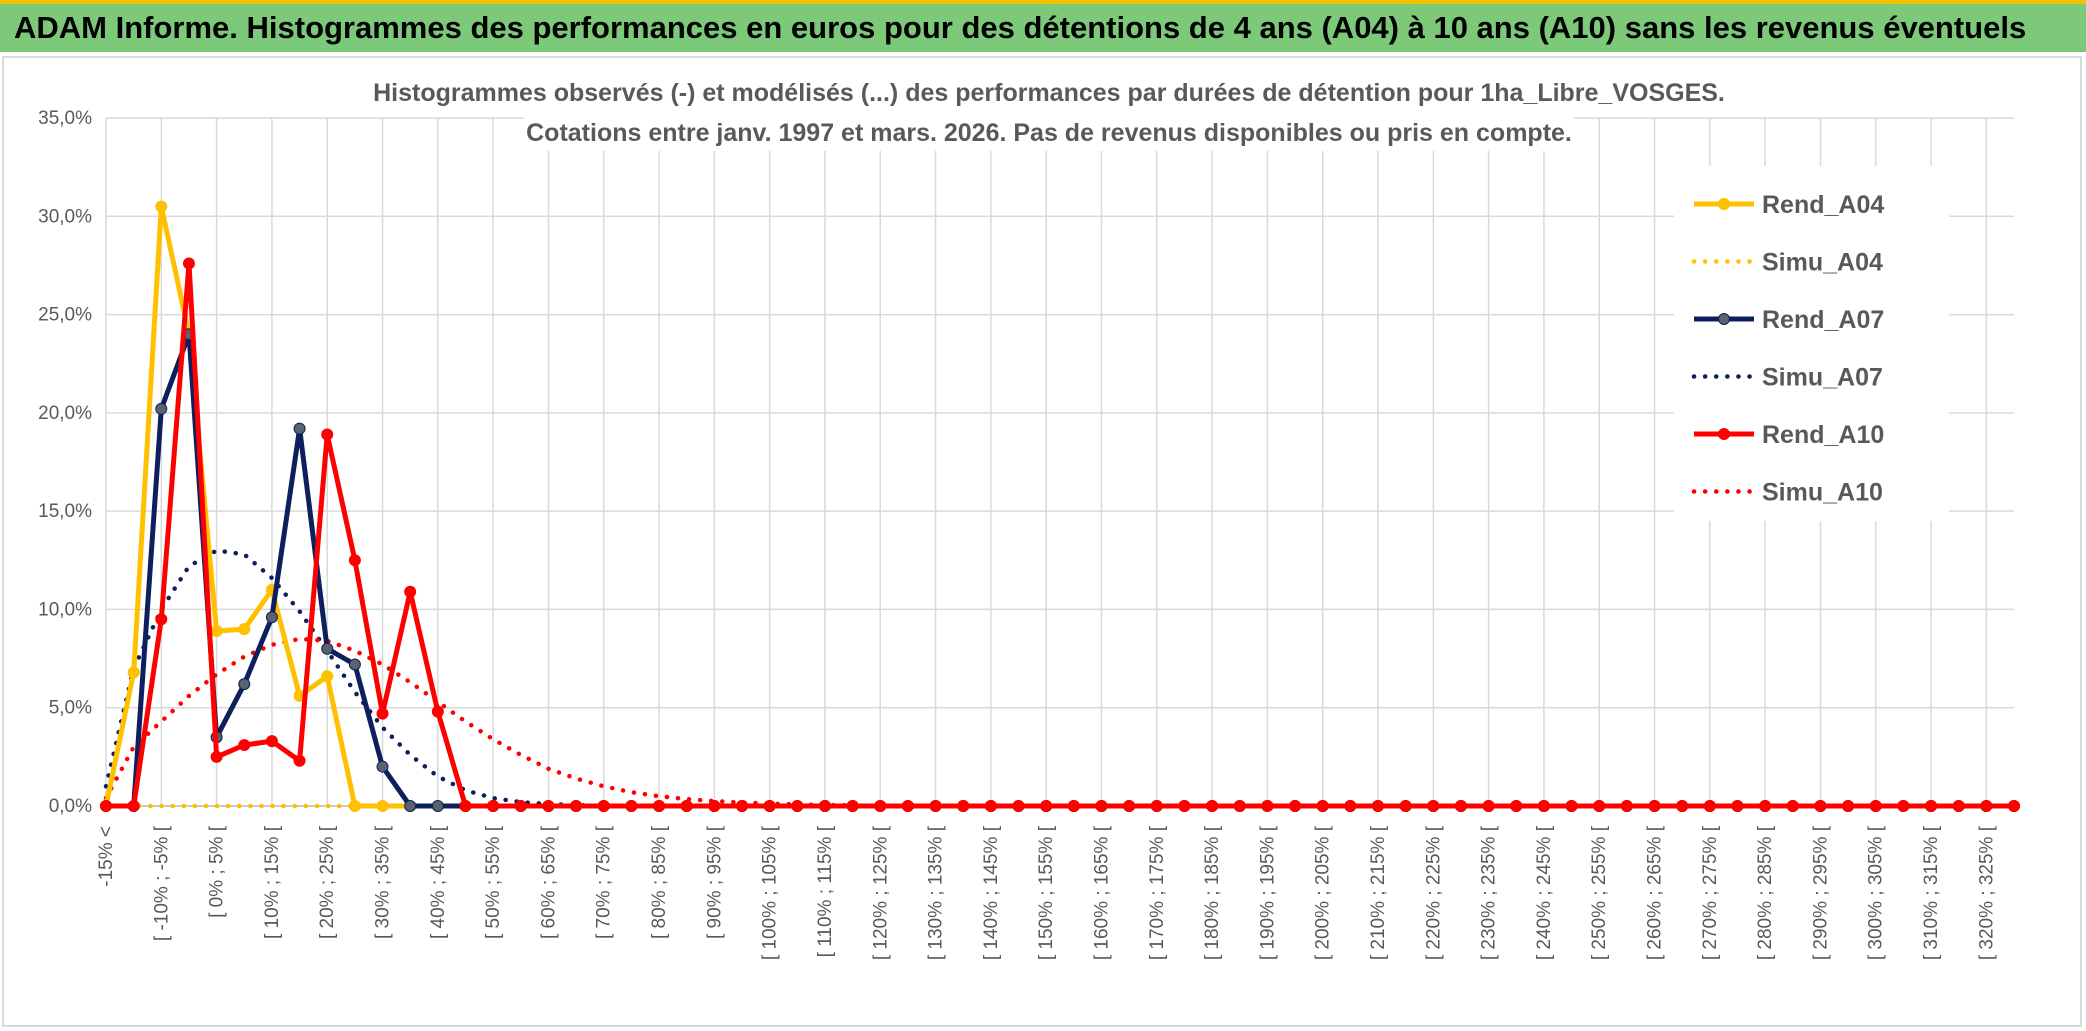 Image resolution: width=2086 pixels, height=1031 pixels. Describe the element at coordinates (493, 882) in the screenshot. I see `x-tick-label: [ 50% ; 55% [` at that location.